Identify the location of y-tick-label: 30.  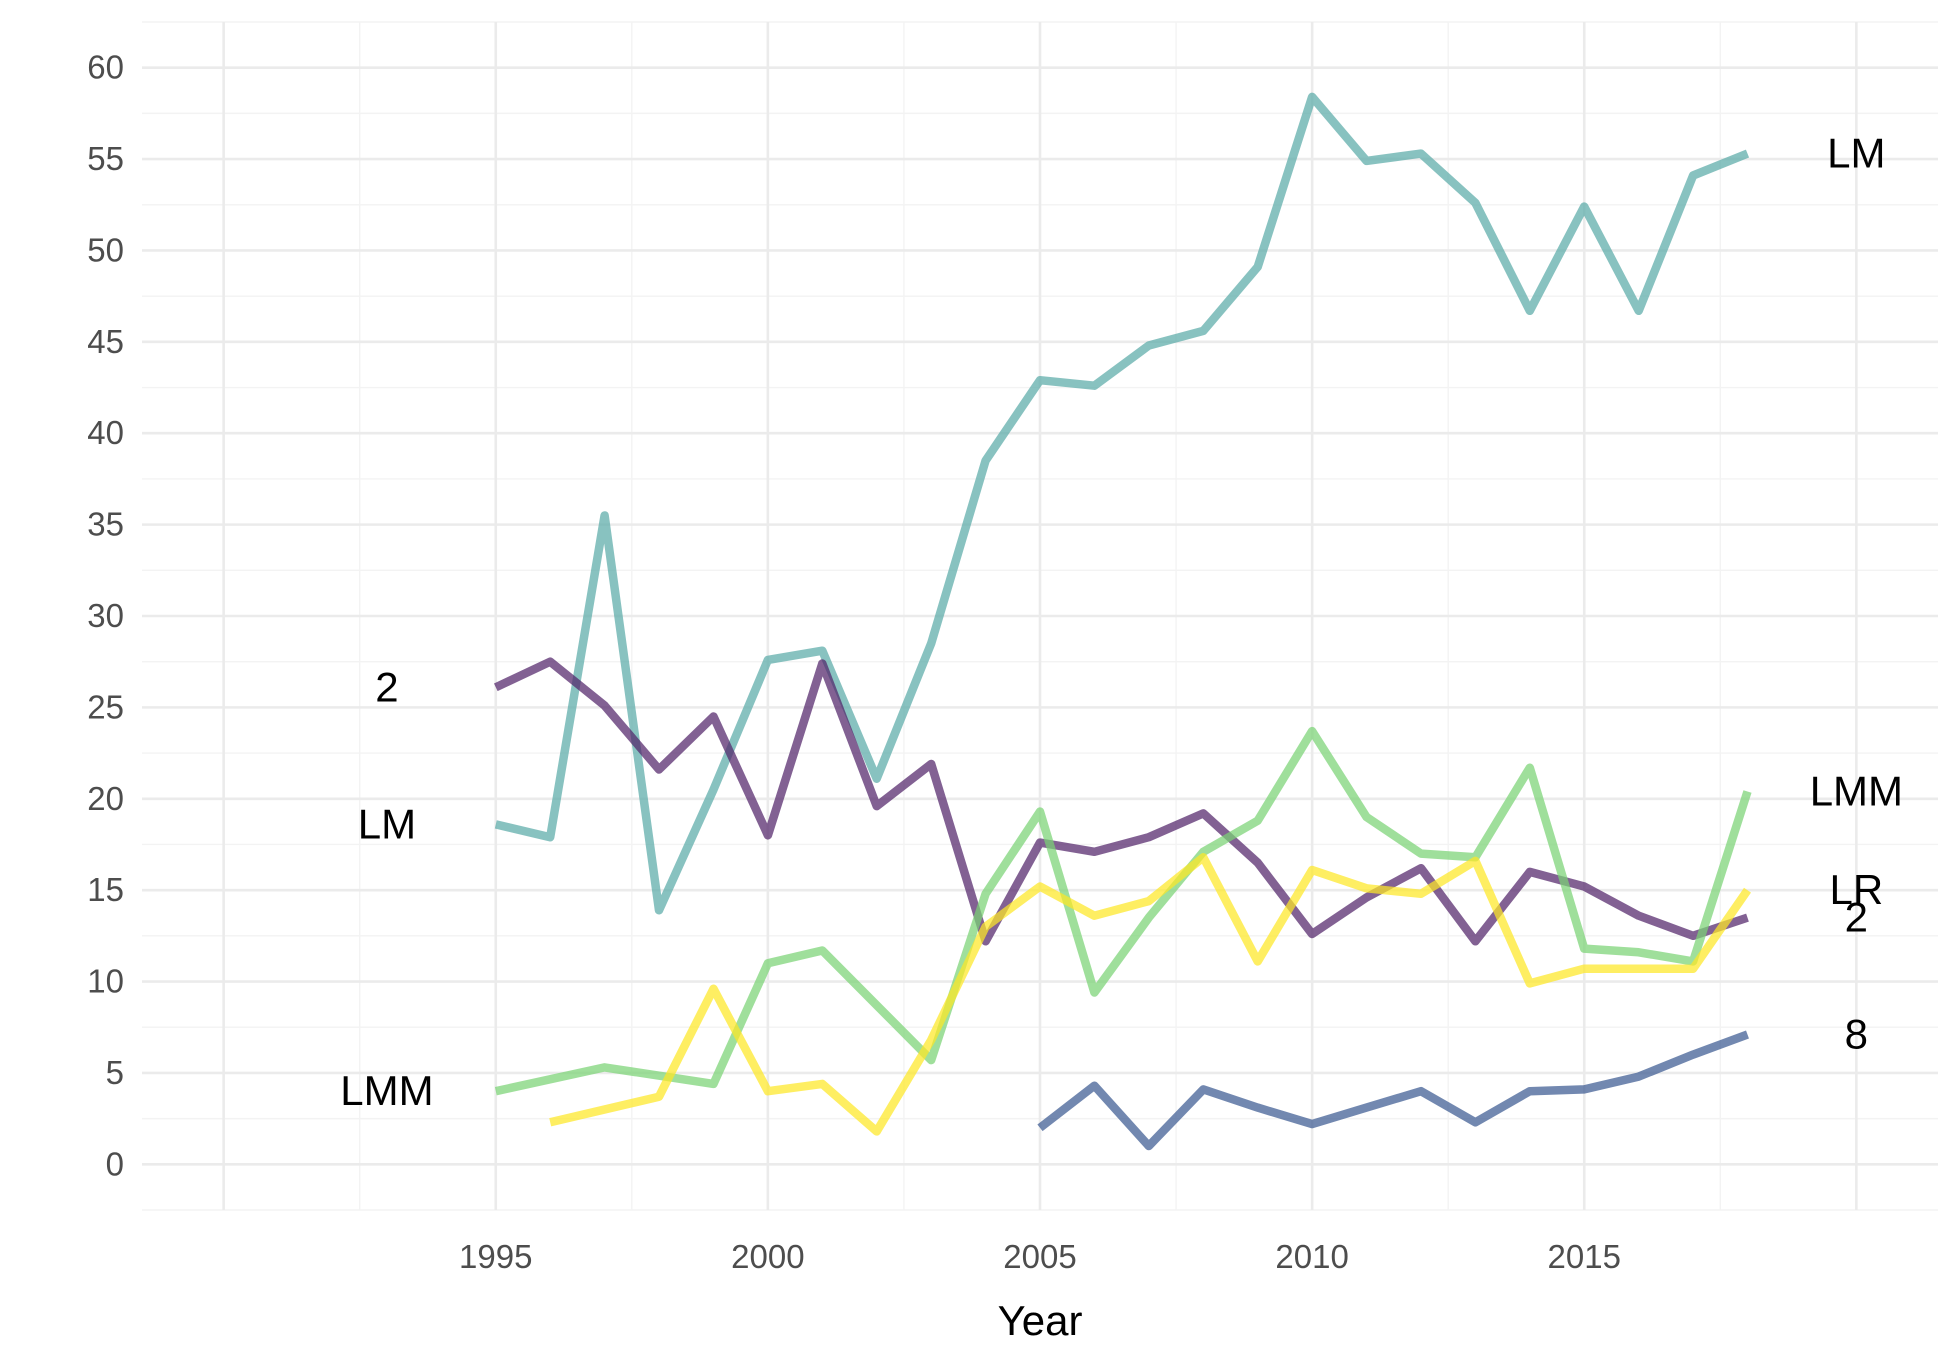
(105, 615).